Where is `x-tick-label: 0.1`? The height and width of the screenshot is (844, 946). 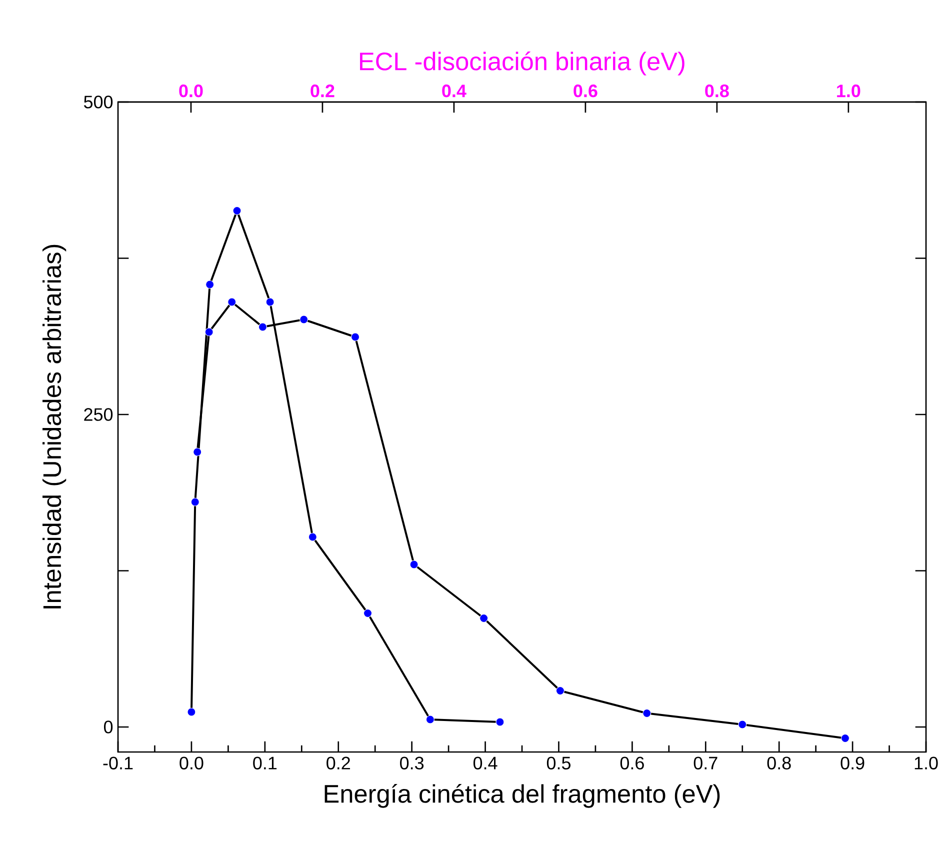
x-tick-label: 0.1 is located at coordinates (265, 763).